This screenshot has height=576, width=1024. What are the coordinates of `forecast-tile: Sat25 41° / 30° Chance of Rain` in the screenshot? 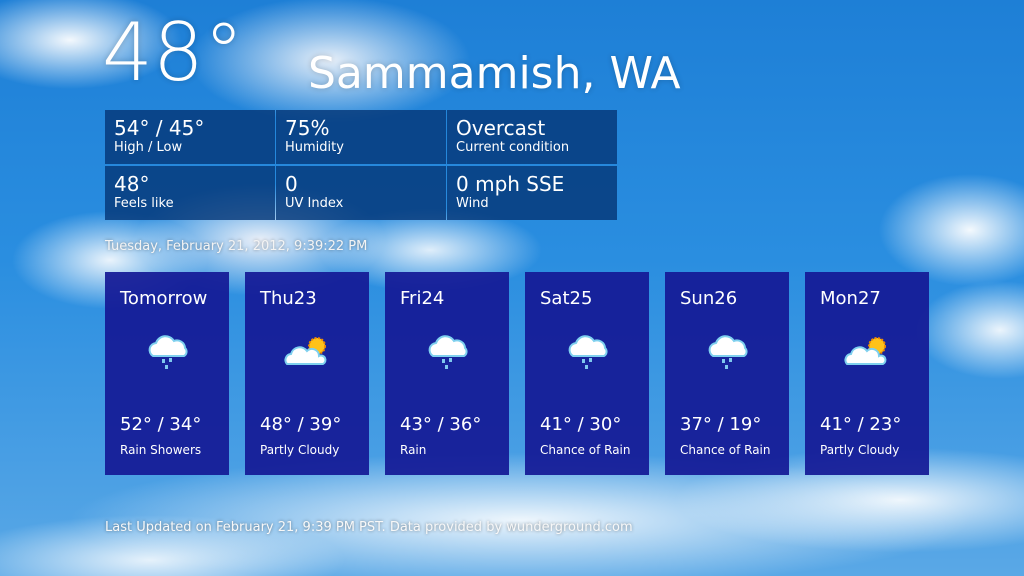 It's located at (587, 373).